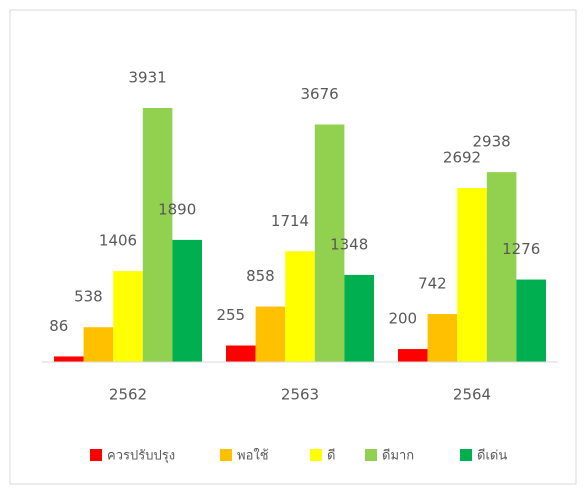  What do you see at coordinates (128, 395) in the screenshot?
I see `x-tick-label: 2562` at bounding box center [128, 395].